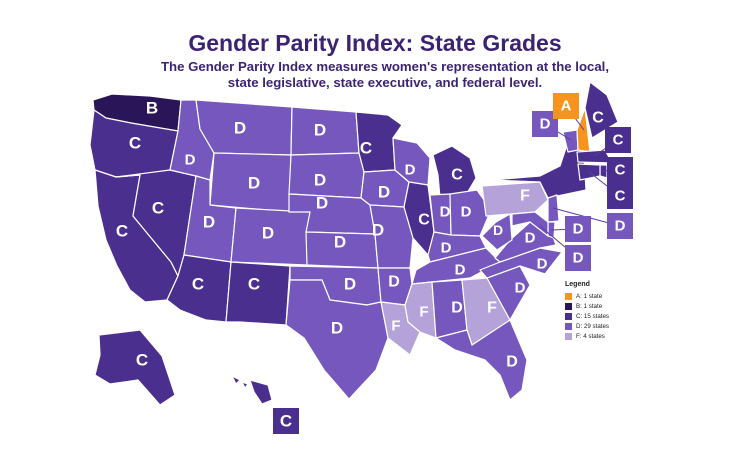 The width and height of the screenshot is (750, 450). I want to click on legend-swatch-d, so click(568, 326).